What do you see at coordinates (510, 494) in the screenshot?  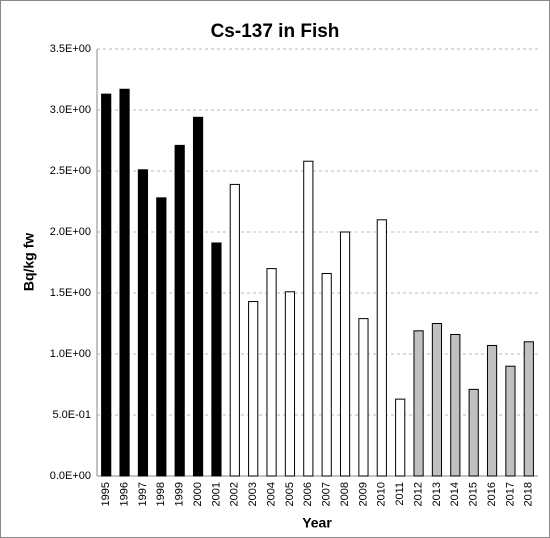 I see `x-tick-label: 2017` at bounding box center [510, 494].